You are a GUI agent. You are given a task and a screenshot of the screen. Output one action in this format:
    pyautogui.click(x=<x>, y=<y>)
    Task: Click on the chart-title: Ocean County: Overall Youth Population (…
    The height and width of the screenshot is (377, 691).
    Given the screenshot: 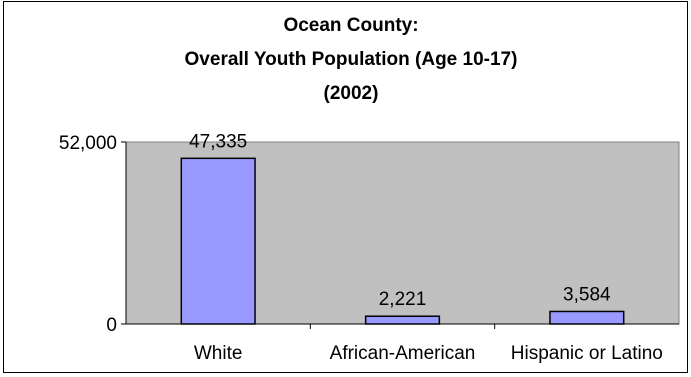 What is the action you would take?
    pyautogui.click(x=351, y=59)
    